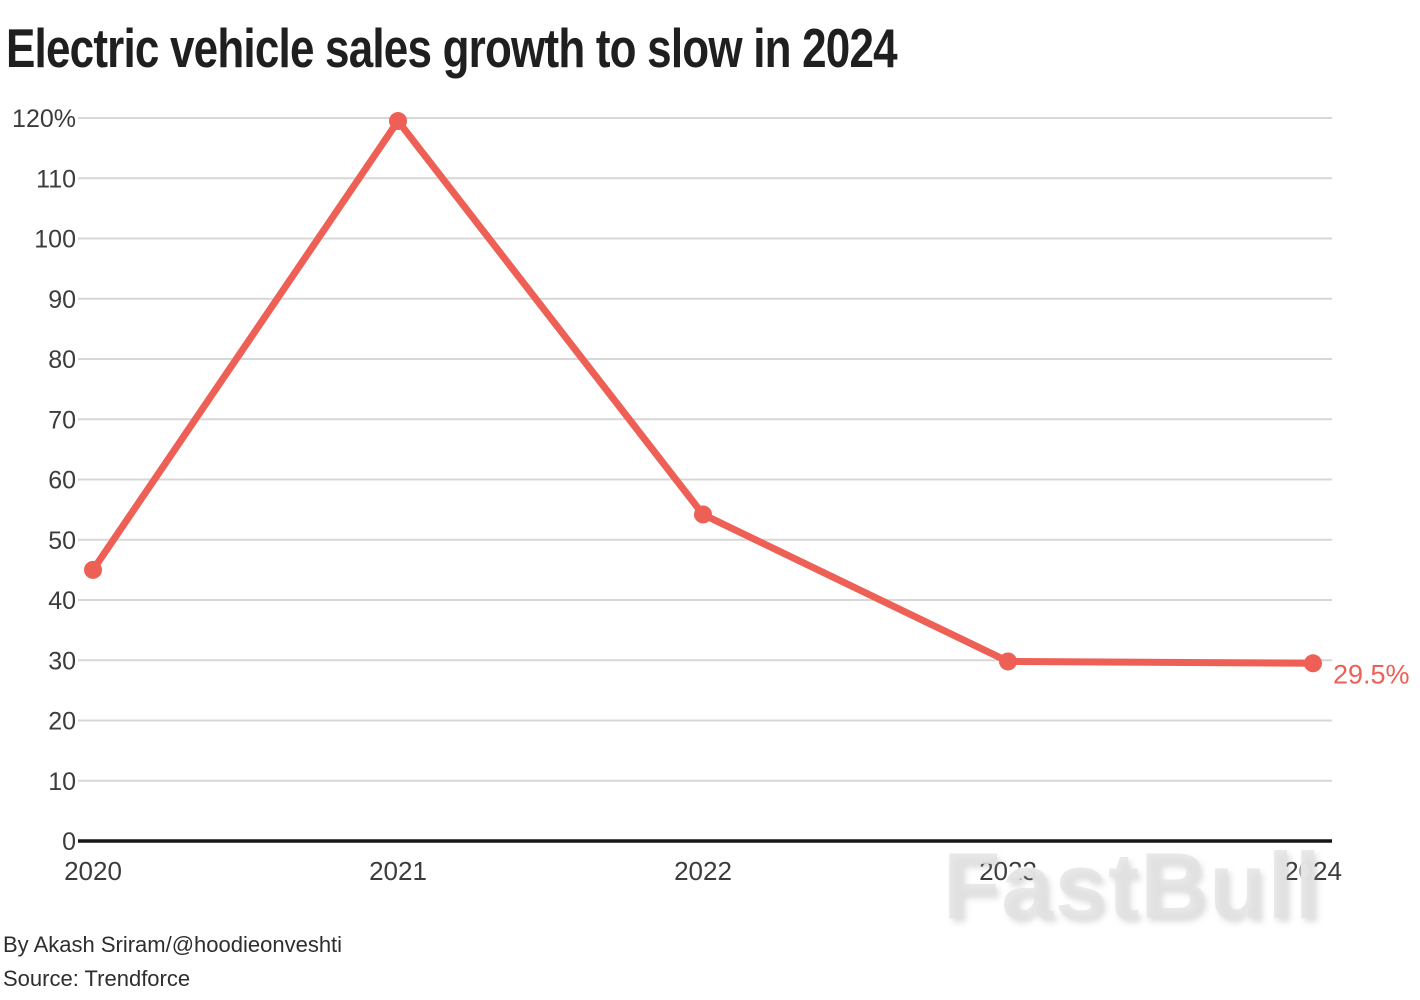  Describe the element at coordinates (62, 300) in the screenshot. I see `y-tick-label-90: 90` at that location.